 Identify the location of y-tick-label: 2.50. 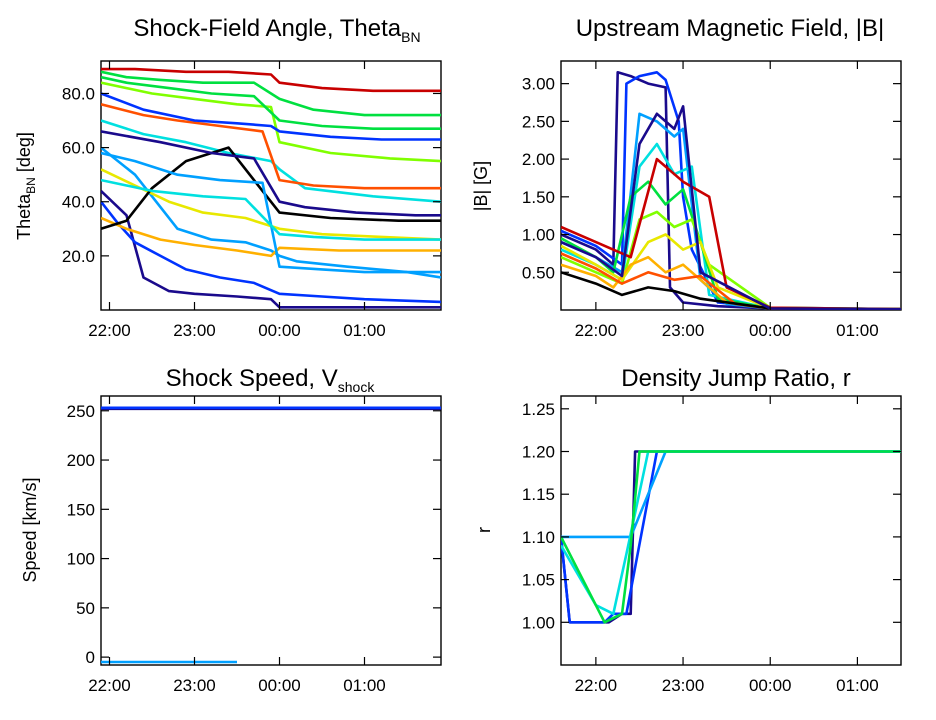
(538, 121).